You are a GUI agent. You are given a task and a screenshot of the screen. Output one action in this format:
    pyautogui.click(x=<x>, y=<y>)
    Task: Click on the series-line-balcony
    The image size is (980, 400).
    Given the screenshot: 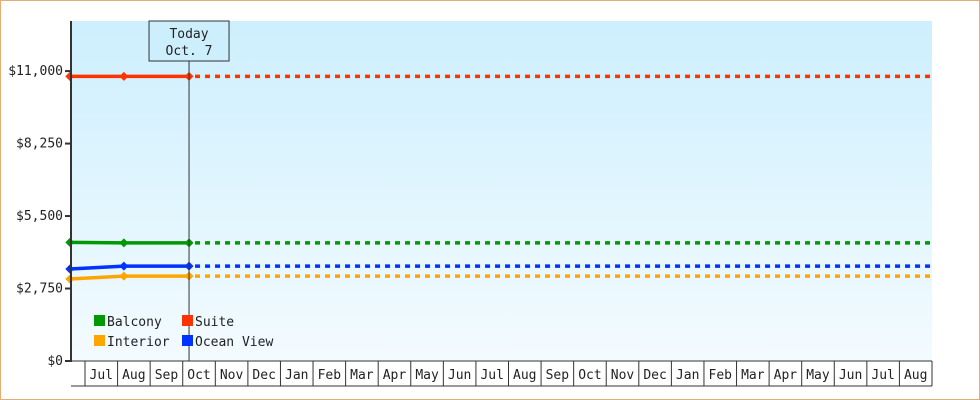 What is the action you would take?
    pyautogui.click(x=129, y=242)
    